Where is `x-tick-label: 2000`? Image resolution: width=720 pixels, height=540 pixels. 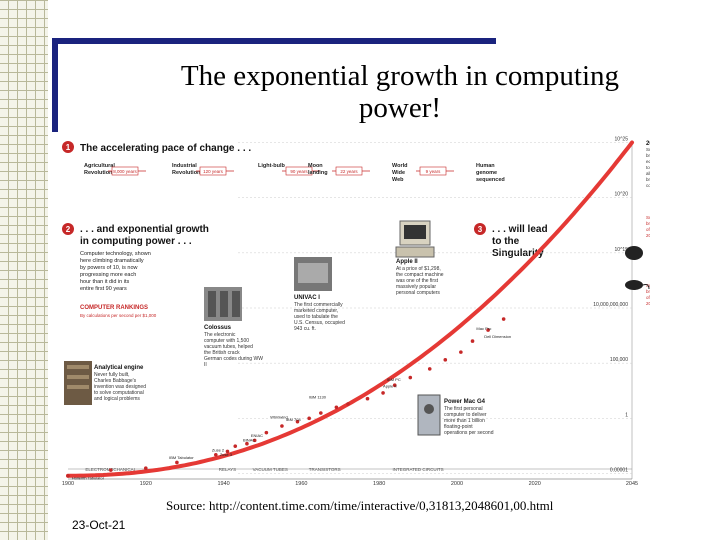 x-tick-label: 2000 is located at coordinates (457, 483).